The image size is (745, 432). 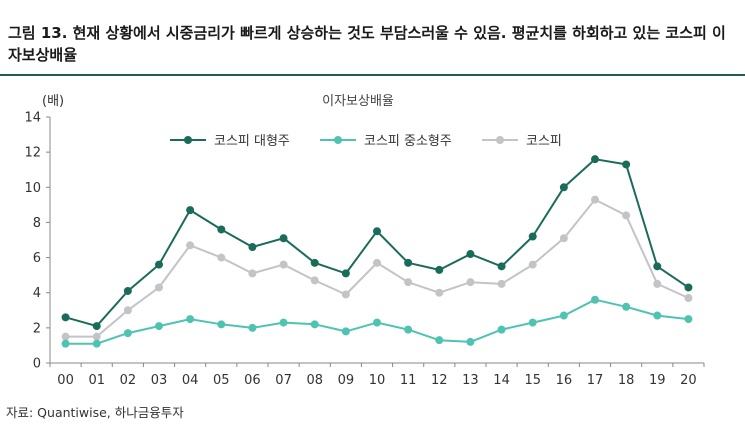 I want to click on y-tick-label: 8, so click(x=37, y=223).